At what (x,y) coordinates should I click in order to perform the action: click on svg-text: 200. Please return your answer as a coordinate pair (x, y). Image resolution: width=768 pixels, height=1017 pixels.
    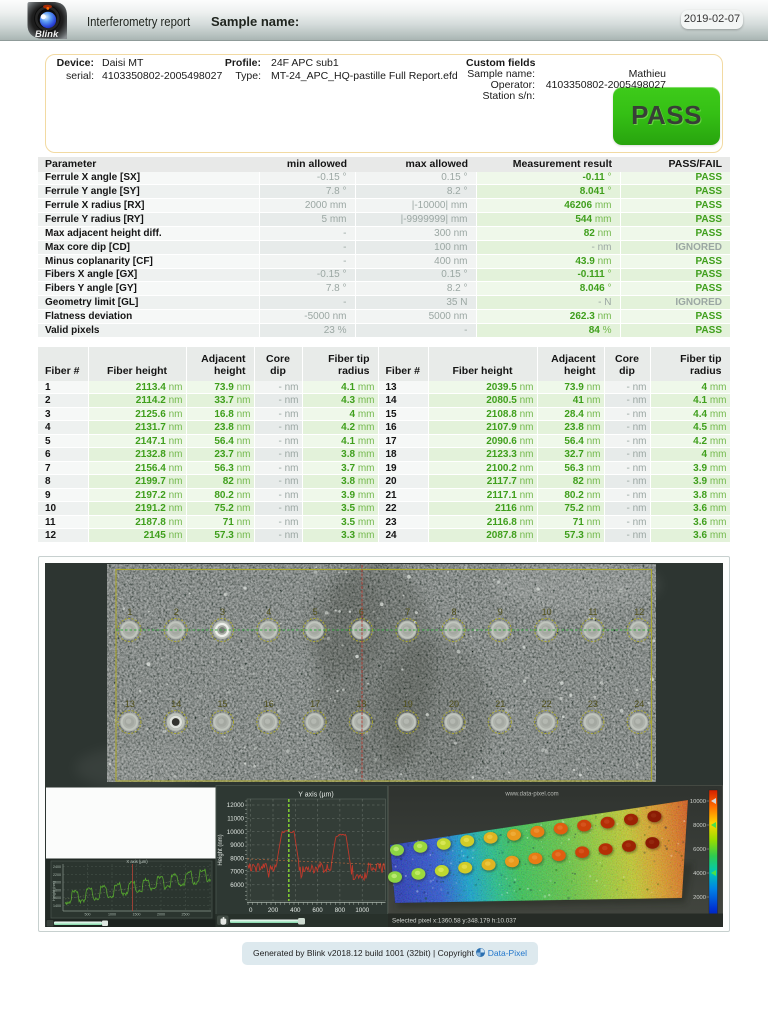
    Looking at the image, I should click on (273, 910).